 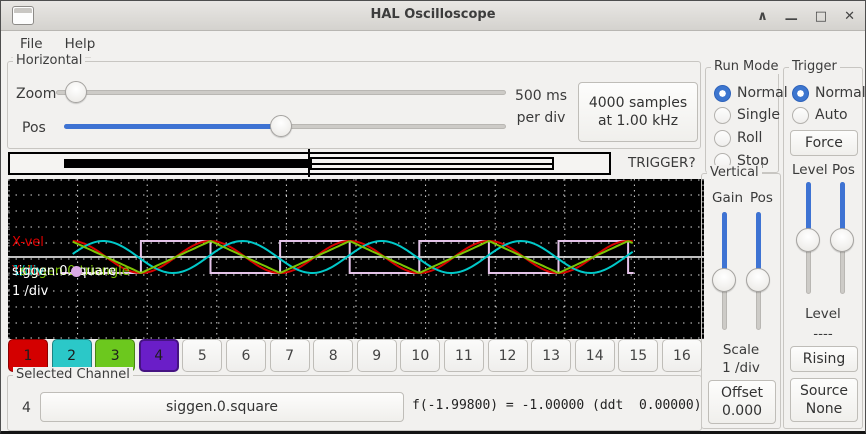 What do you see at coordinates (742, 402) in the screenshot?
I see `offset-button: Offset 0.000` at bounding box center [742, 402].